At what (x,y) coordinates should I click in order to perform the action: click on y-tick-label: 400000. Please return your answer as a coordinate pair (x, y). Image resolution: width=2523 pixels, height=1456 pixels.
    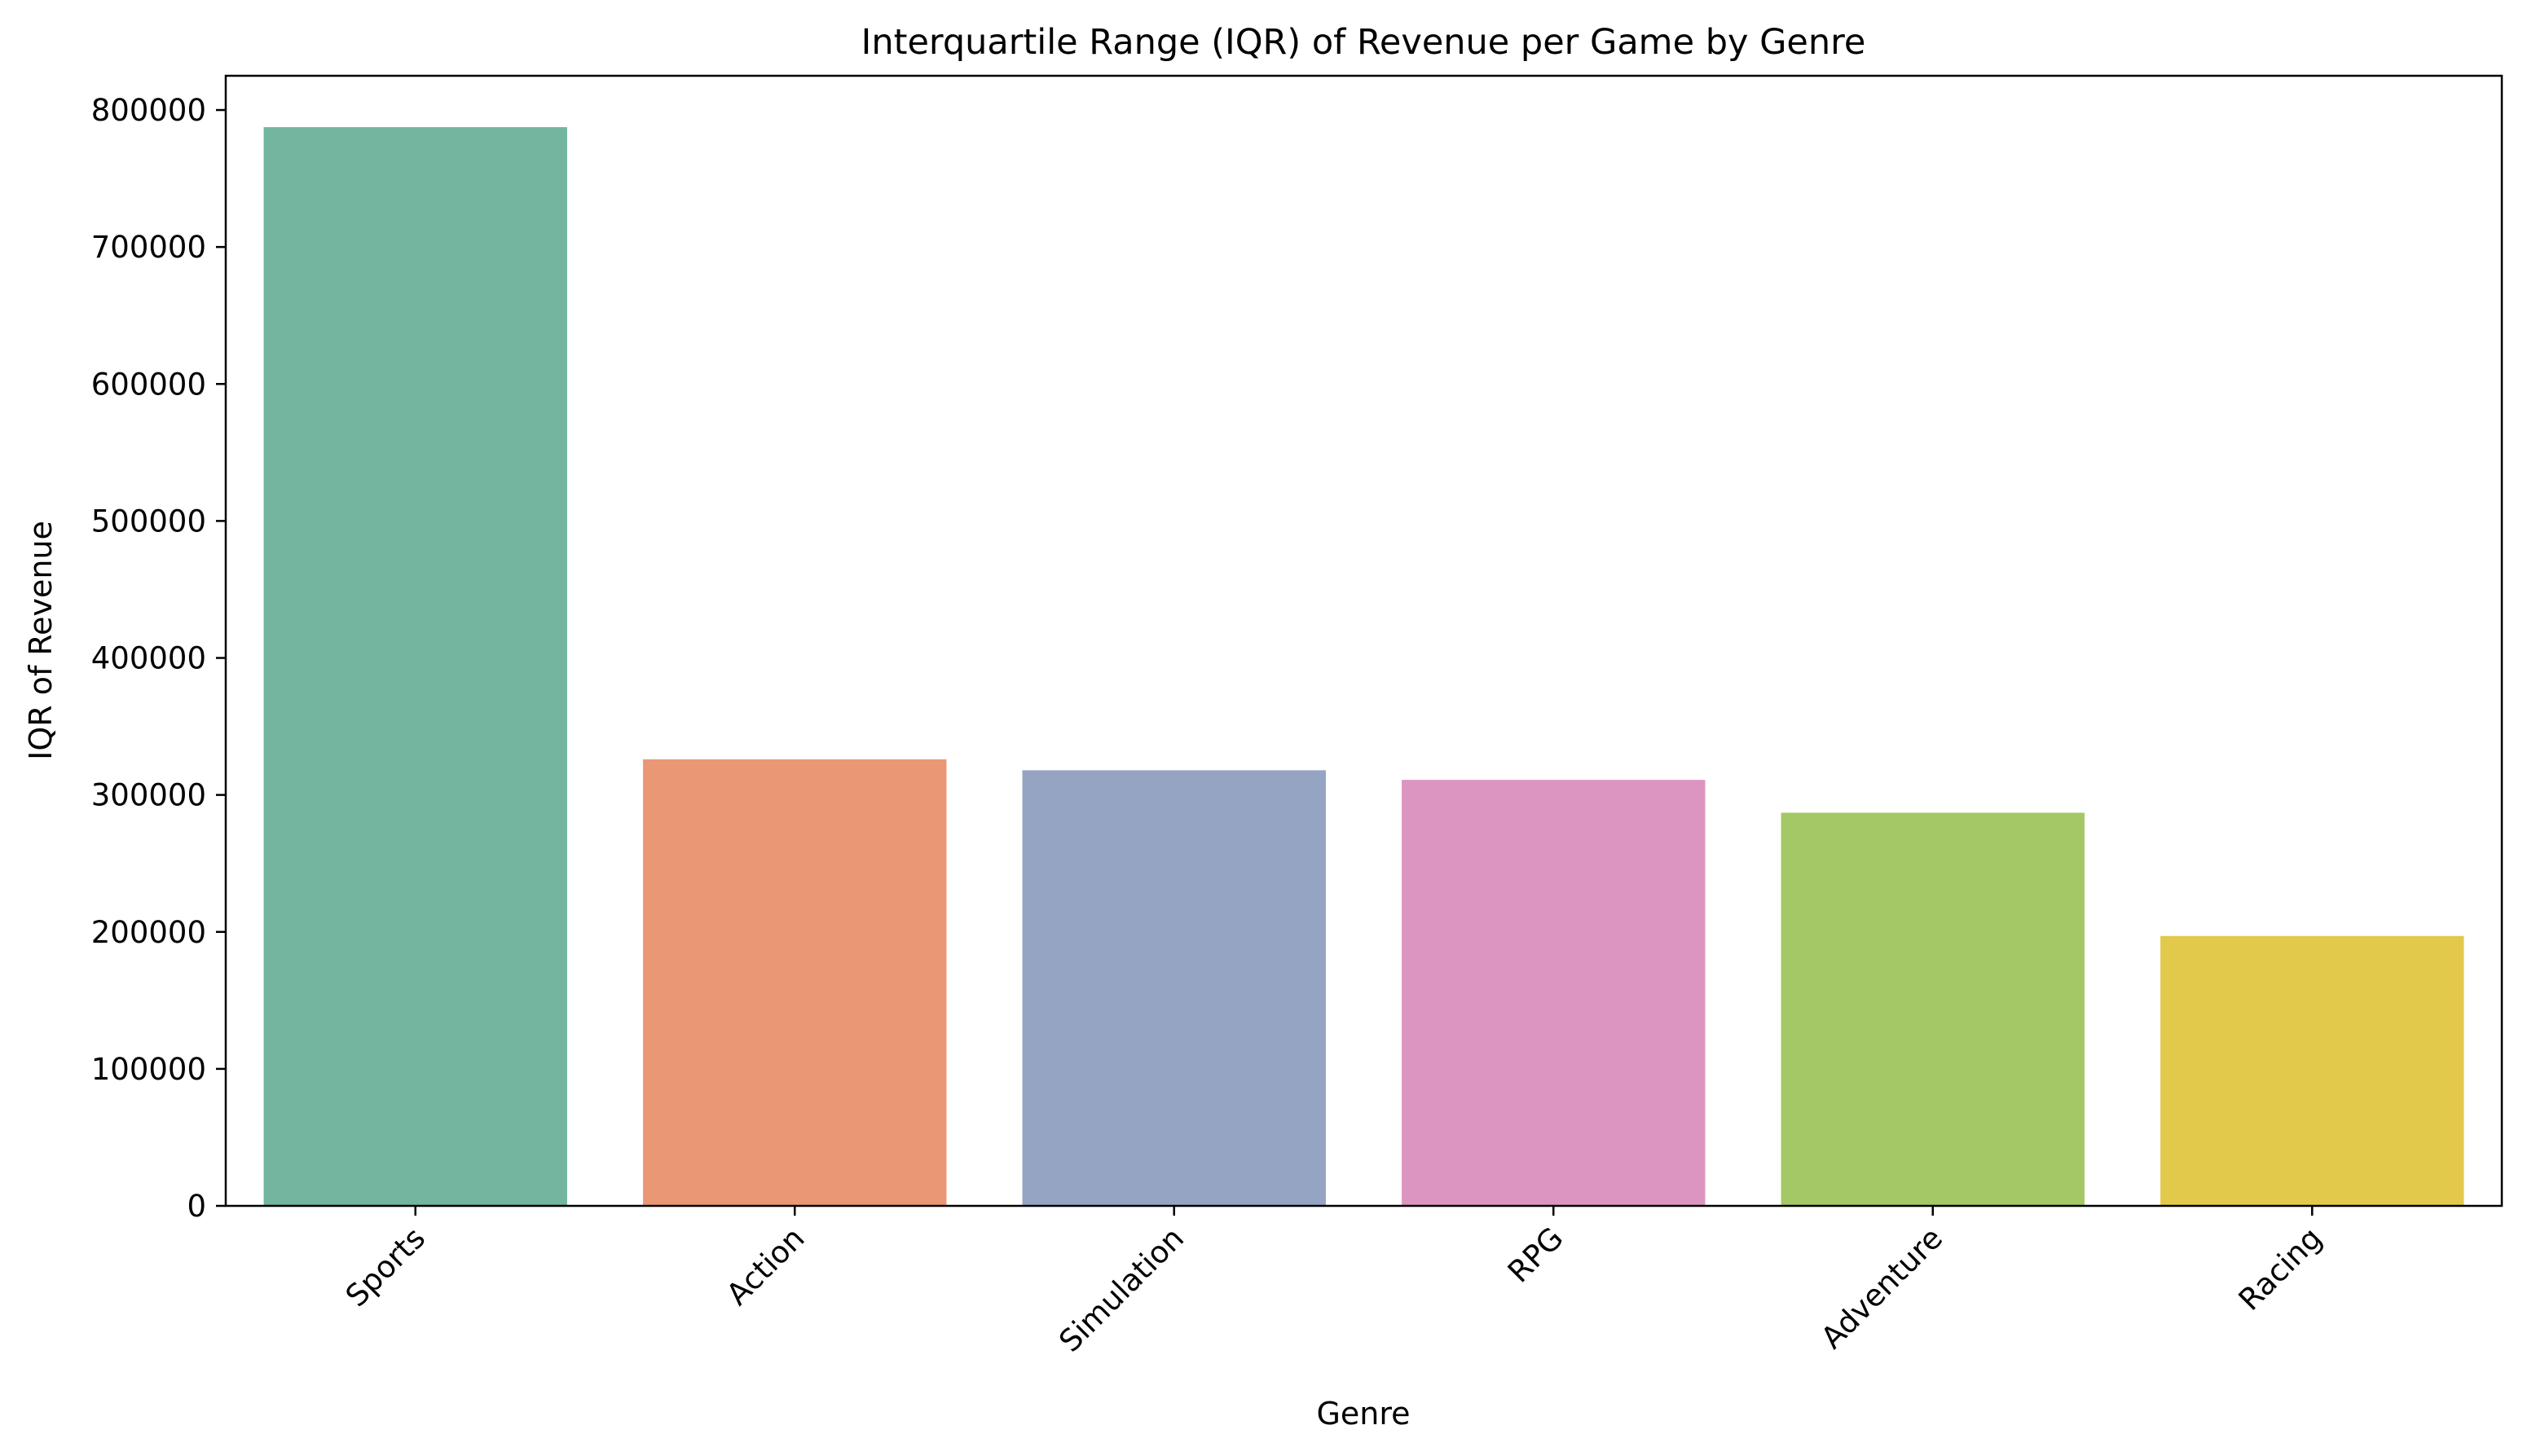
    Looking at the image, I should click on (148, 658).